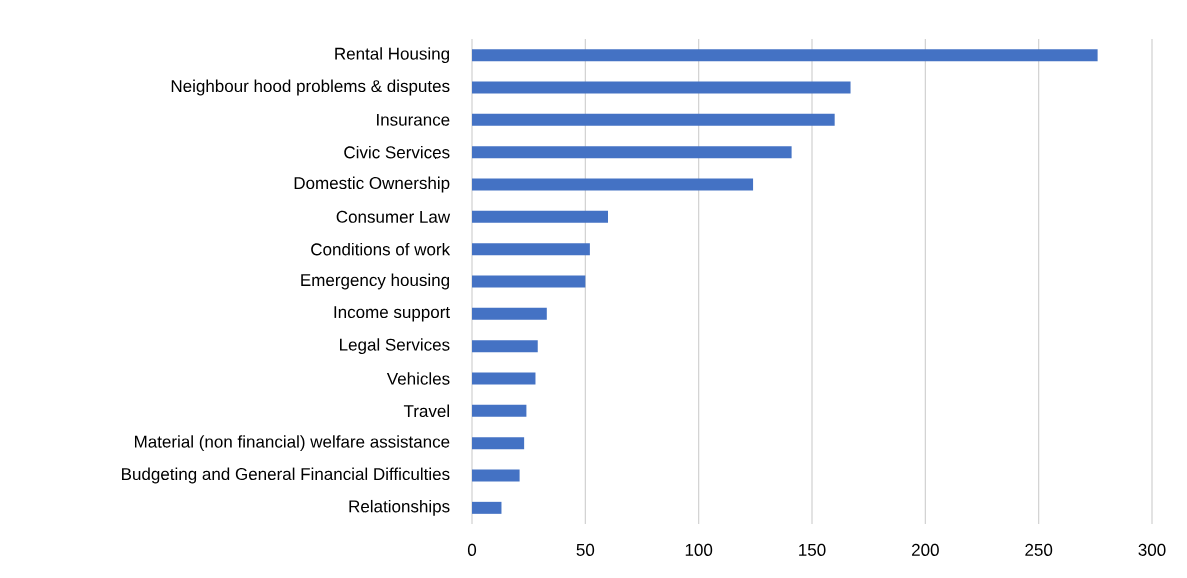  What do you see at coordinates (585, 549) in the screenshot?
I see `x-tick-label: 50` at bounding box center [585, 549].